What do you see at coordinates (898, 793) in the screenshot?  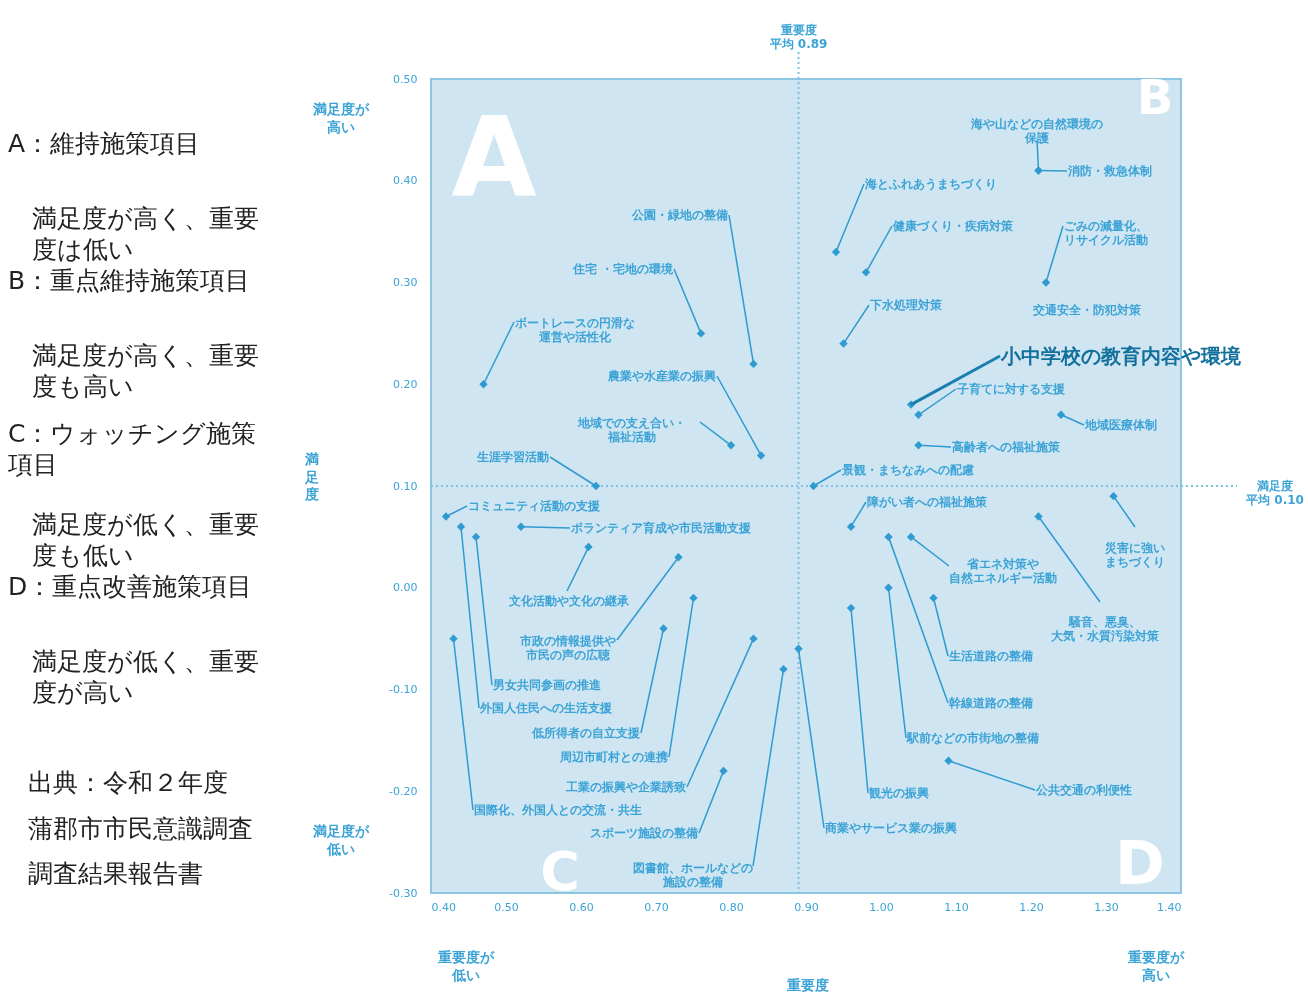 I see `data-label: 観光の振興` at bounding box center [898, 793].